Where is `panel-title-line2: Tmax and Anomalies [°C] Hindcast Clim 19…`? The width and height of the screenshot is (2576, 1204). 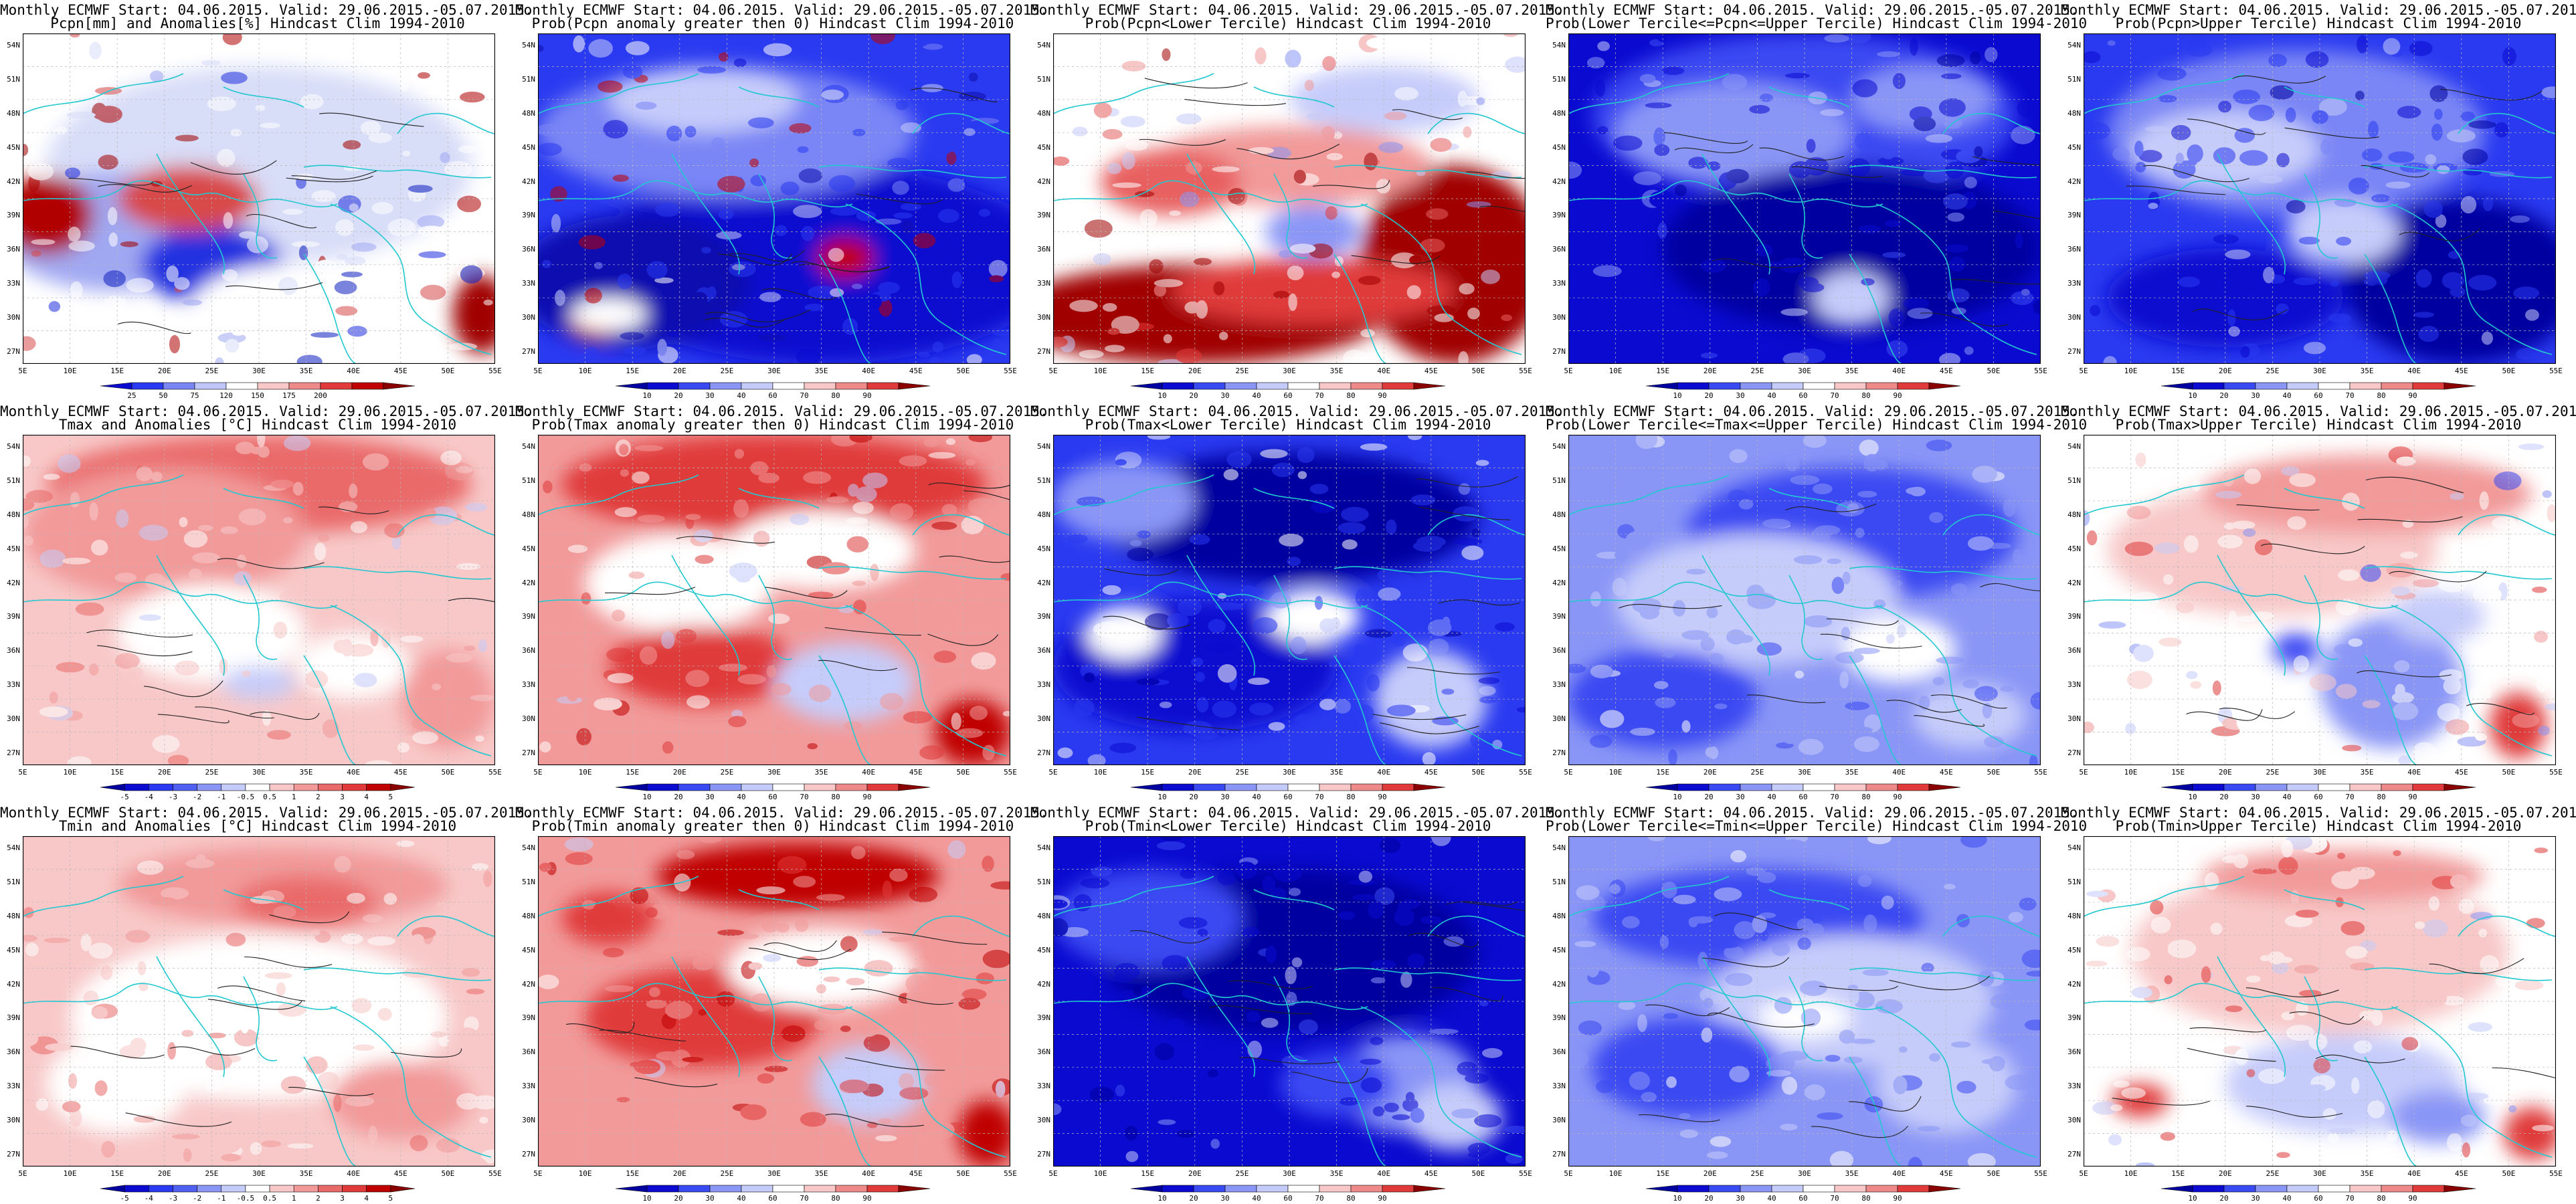 panel-title-line2: Tmax and Anomalies [°C] Hindcast Clim 19… is located at coordinates (257, 425).